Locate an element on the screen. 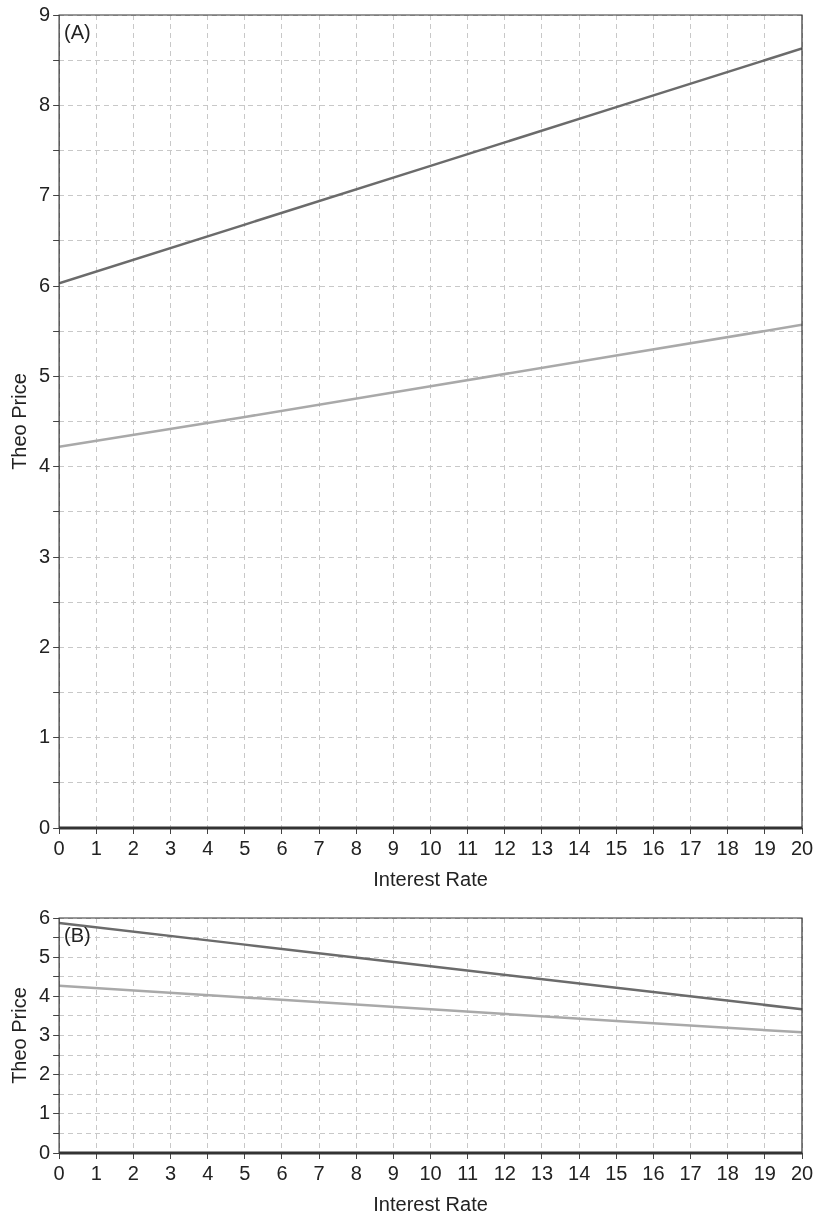  y-tick-label: 9 is located at coordinates (45, 13).